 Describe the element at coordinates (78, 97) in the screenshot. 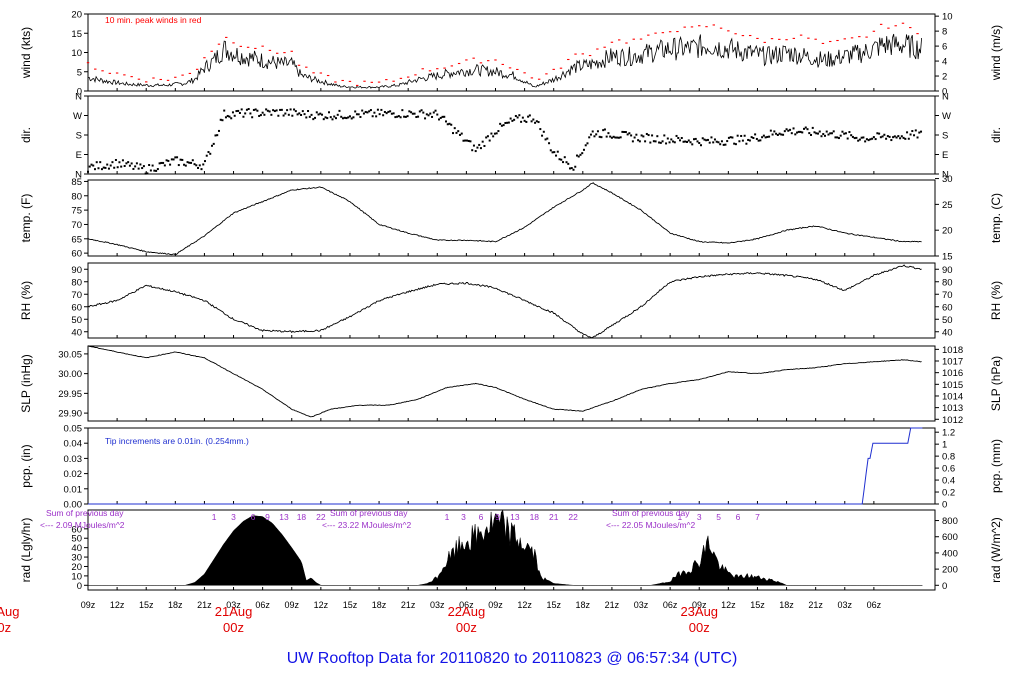

I see `ytick-label-dir: N` at that location.